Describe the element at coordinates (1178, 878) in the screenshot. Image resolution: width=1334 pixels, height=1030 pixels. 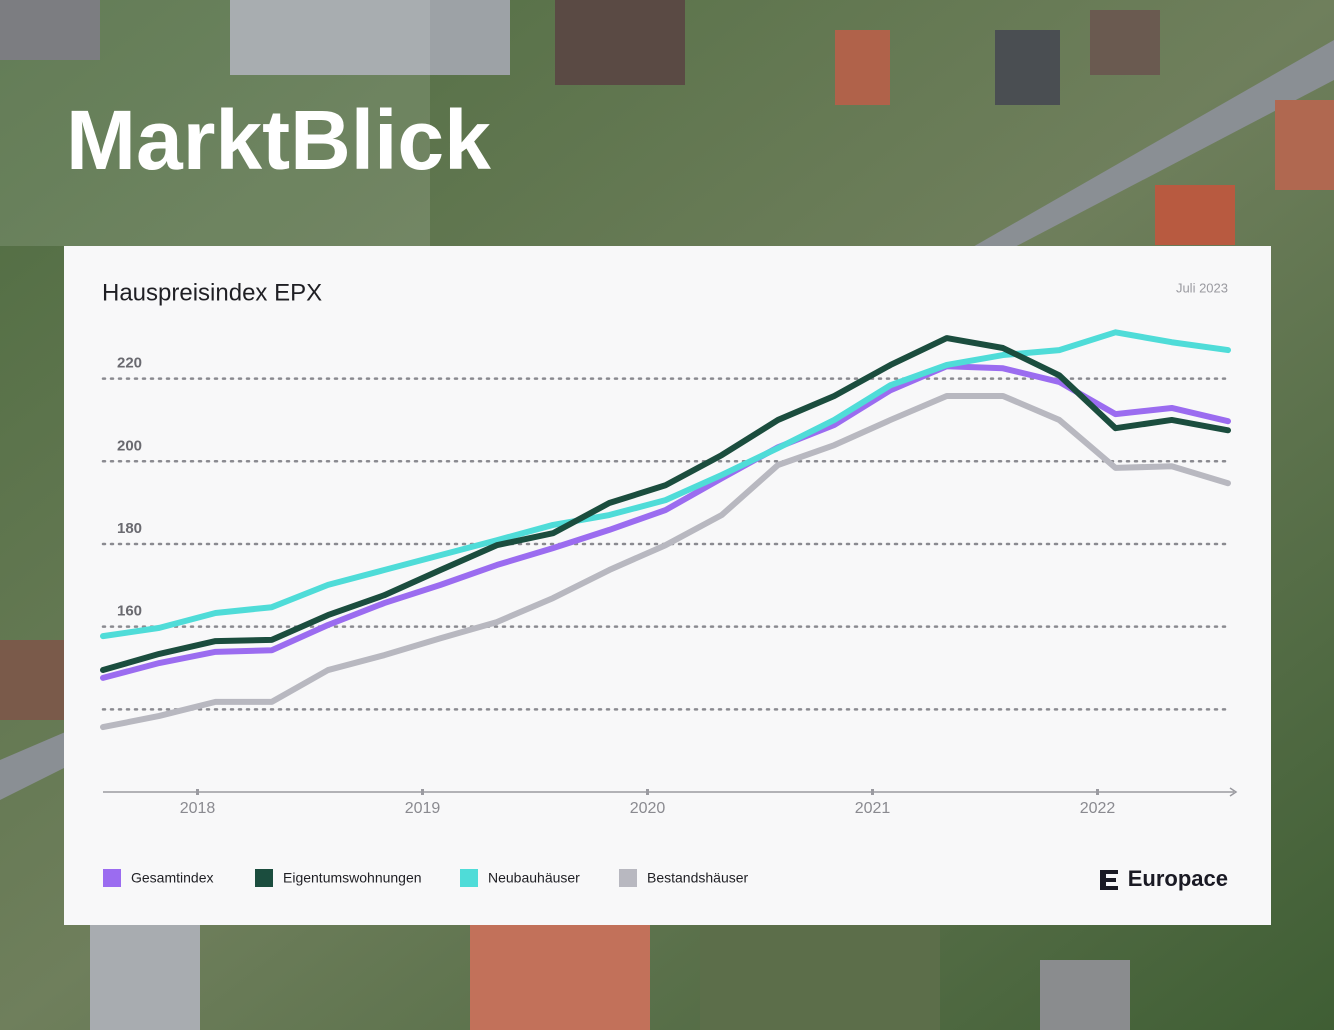
I see `logo: Europace` at that location.